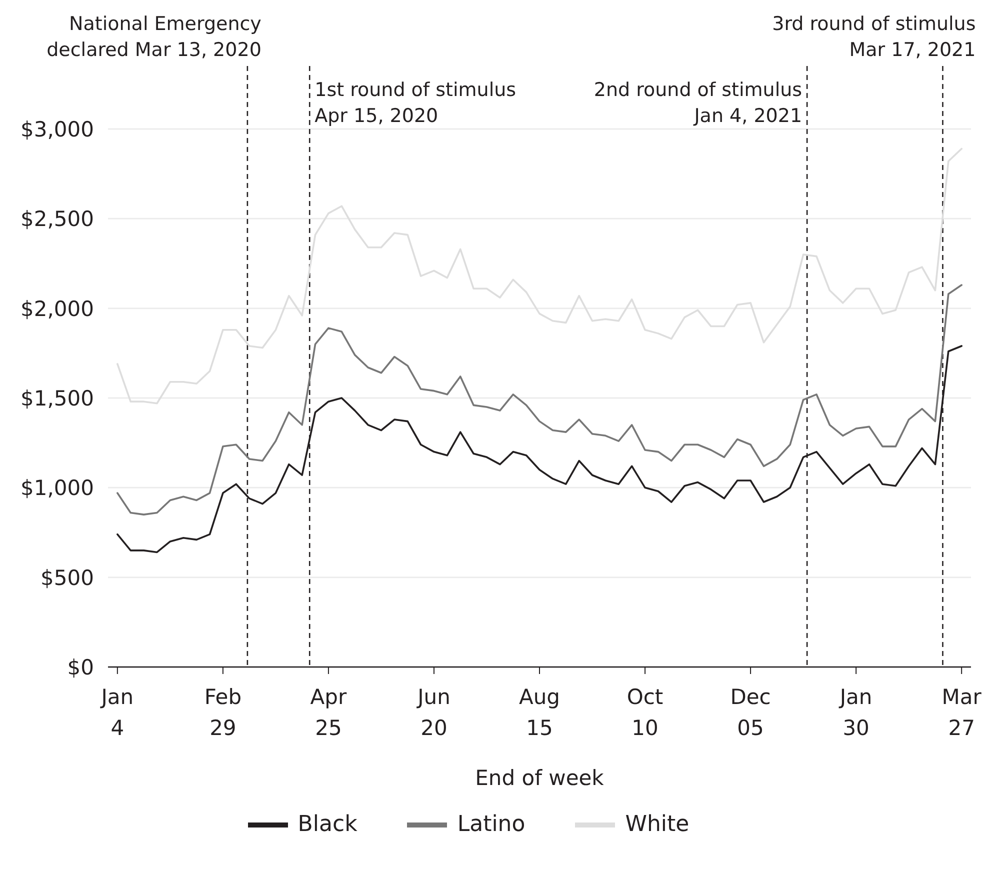 The width and height of the screenshot is (999, 894). Describe the element at coordinates (223, 712) in the screenshot. I see `x-tick-label: Feb 29` at that location.